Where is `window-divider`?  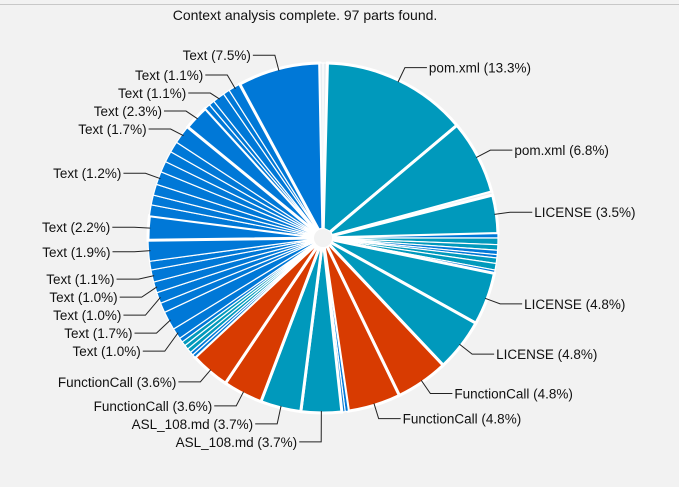 window-divider is located at coordinates (339, 4).